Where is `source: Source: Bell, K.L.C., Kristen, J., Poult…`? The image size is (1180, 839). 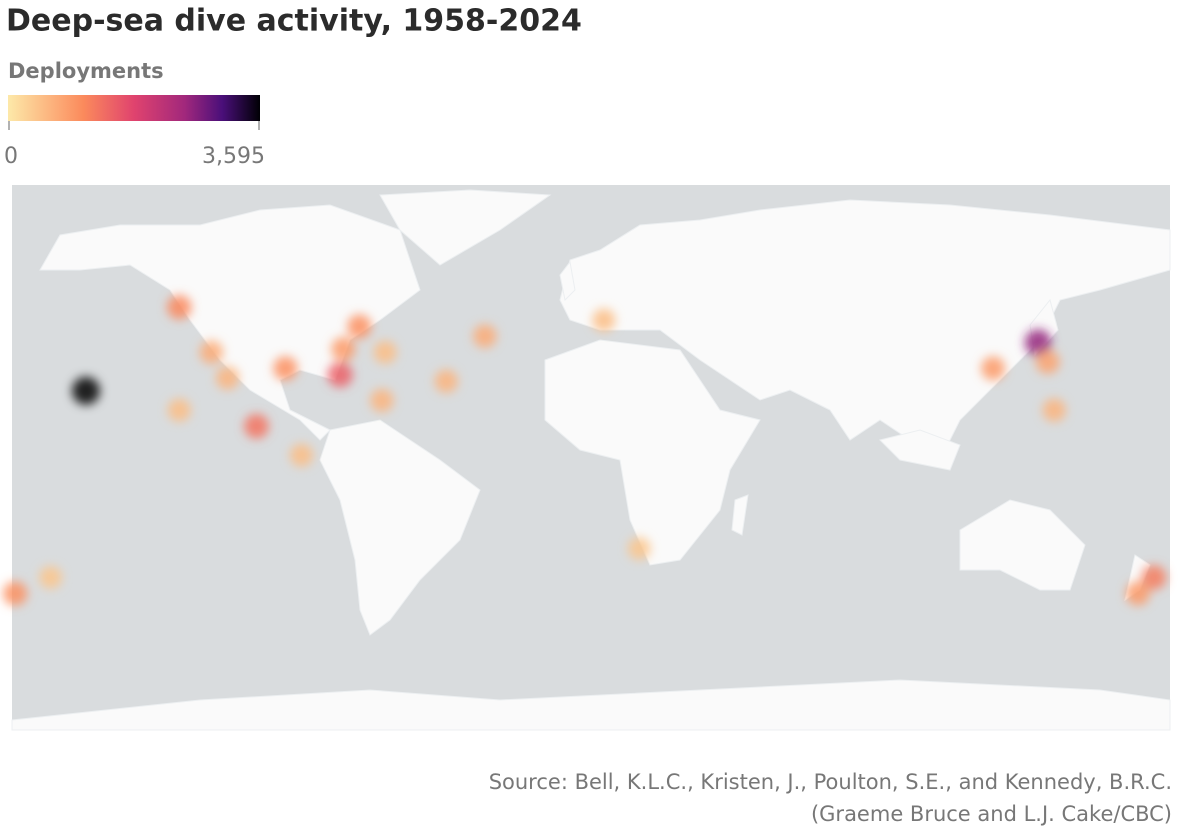
source: Source: Bell, K.L.C., Kristen, J., Poult… is located at coordinates (830, 782).